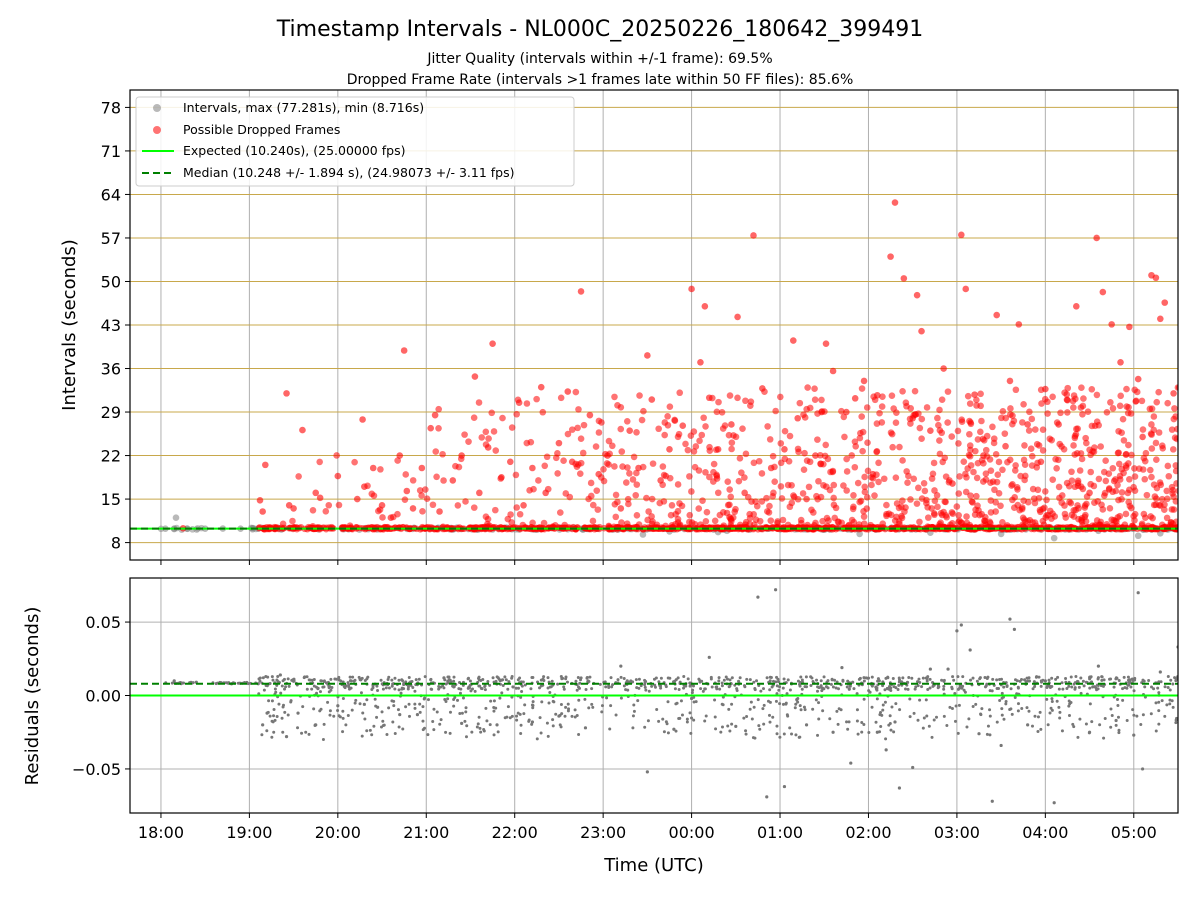 The width and height of the screenshot is (1200, 900). I want to click on intervals-y-tick-label: 43, so click(111, 325).